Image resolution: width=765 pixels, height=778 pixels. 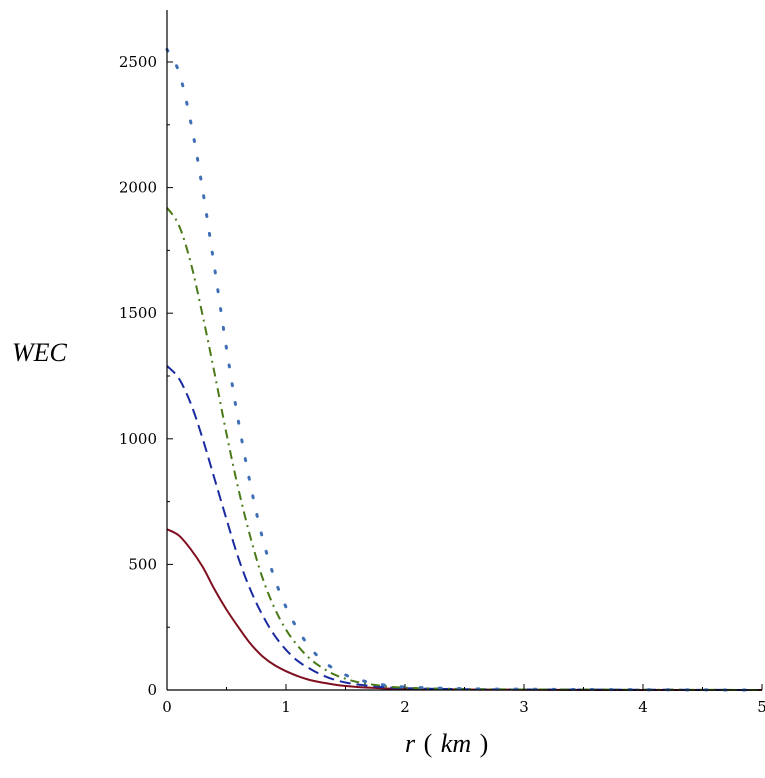 What do you see at coordinates (463, 700) in the screenshot?
I see `x-ticks: 0 1 2 3 4 5` at bounding box center [463, 700].